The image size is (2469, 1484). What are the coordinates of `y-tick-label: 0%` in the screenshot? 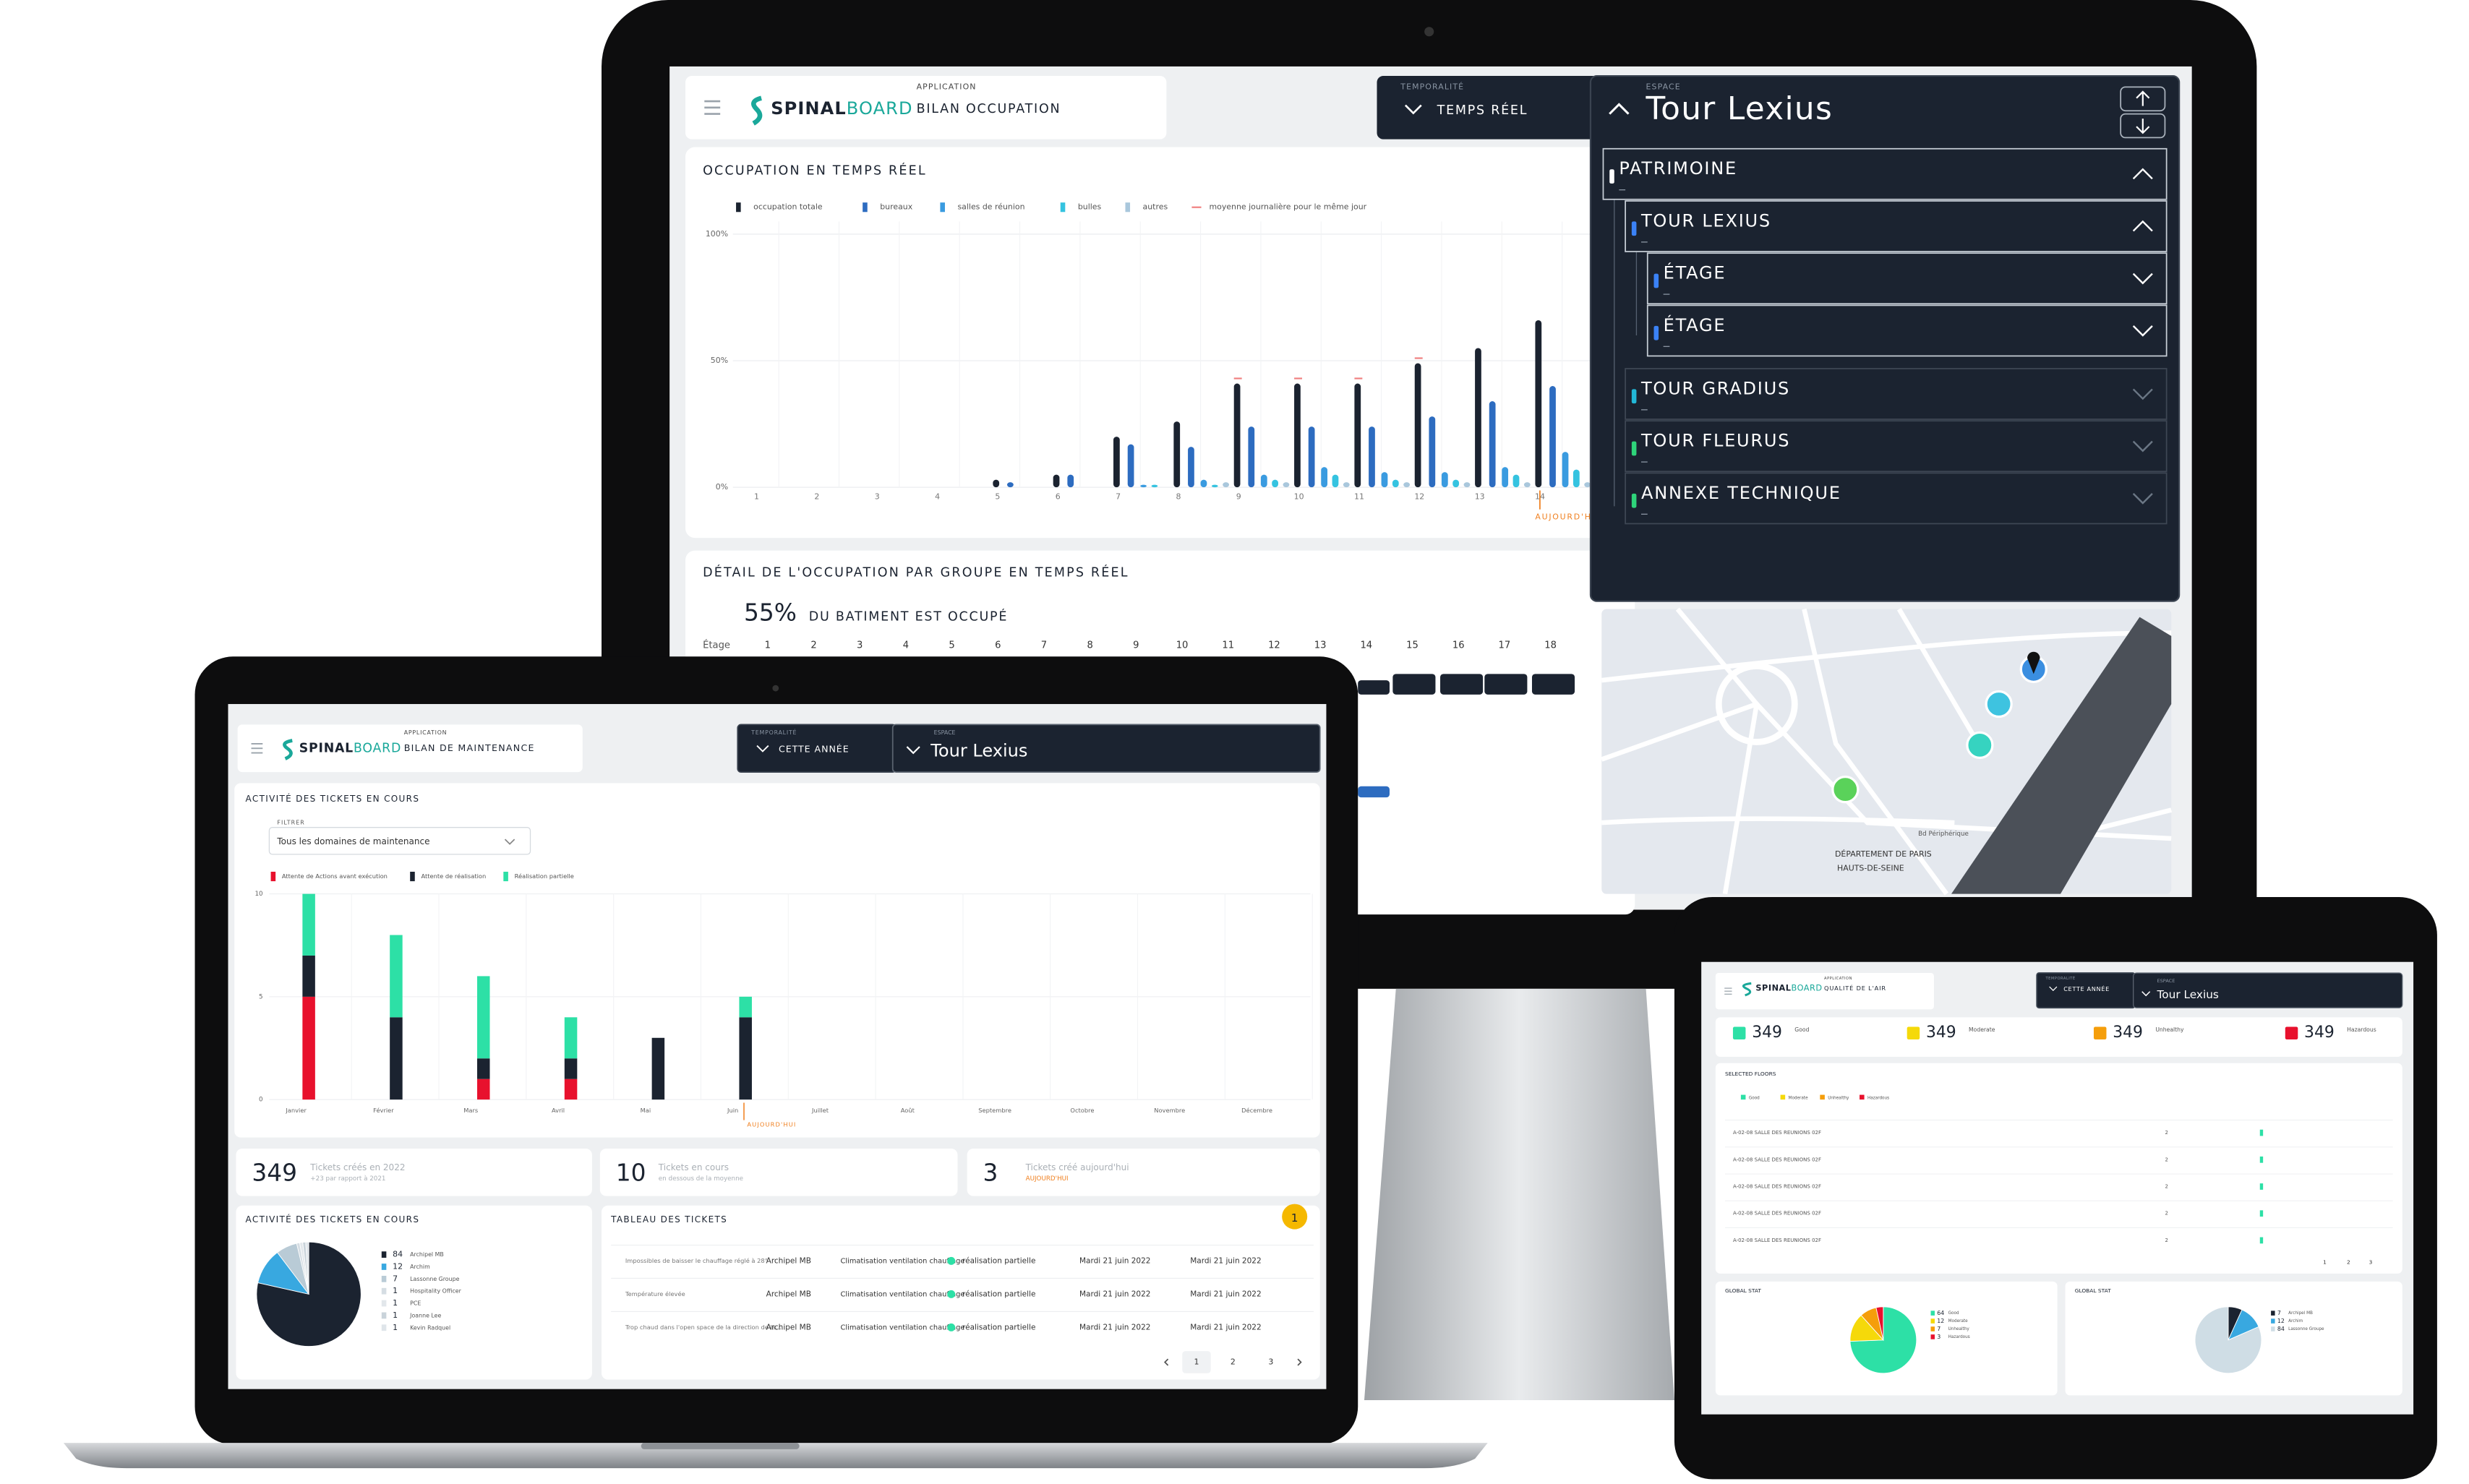 It's located at (722, 487).